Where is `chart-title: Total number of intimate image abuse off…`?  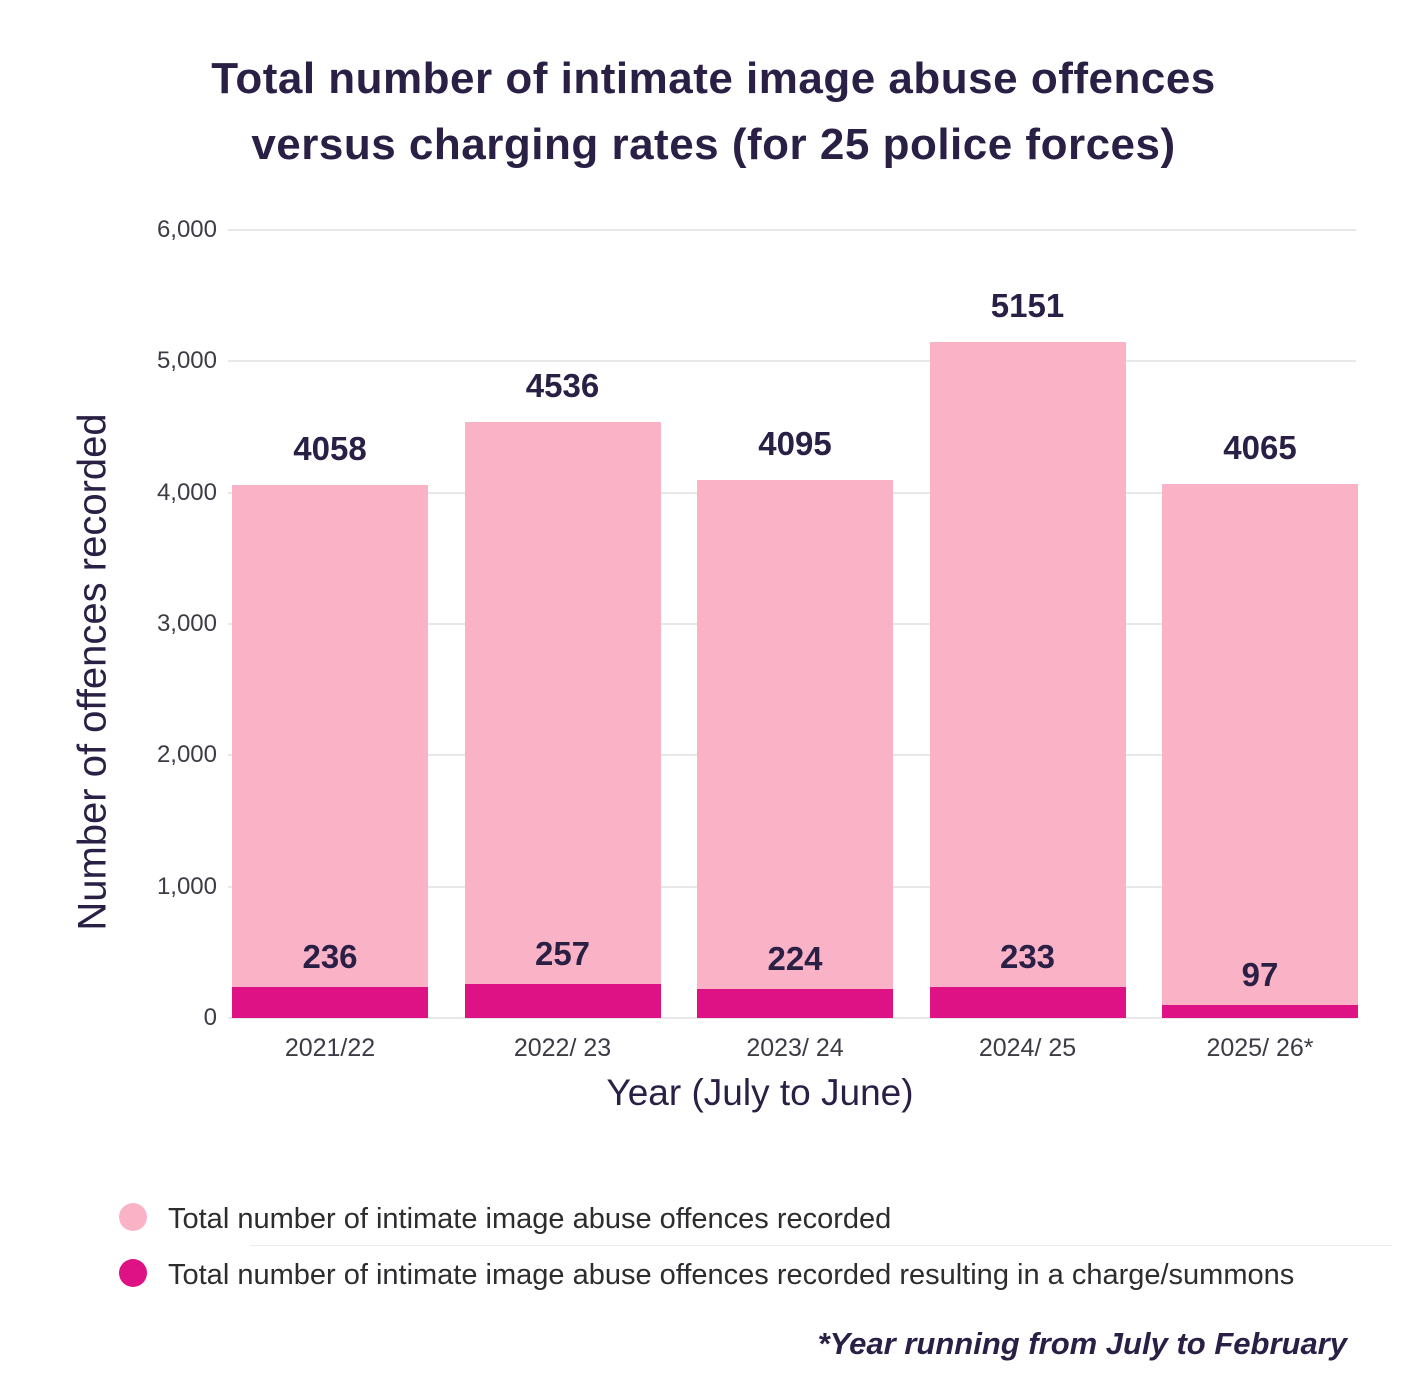
chart-title: Total number of intimate image abuse off… is located at coordinates (713, 112).